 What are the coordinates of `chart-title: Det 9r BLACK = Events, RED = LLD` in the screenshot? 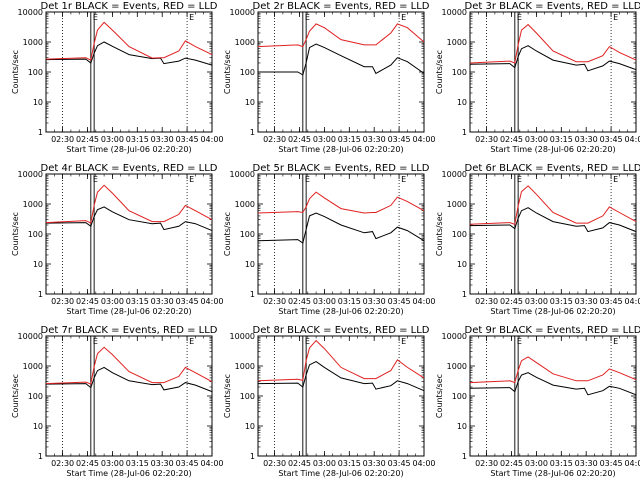 It's located at (552, 330).